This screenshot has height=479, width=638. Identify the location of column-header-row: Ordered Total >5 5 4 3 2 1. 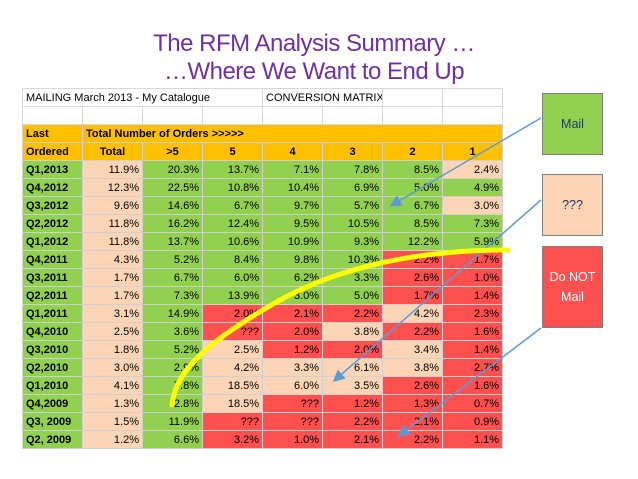
(263, 151).